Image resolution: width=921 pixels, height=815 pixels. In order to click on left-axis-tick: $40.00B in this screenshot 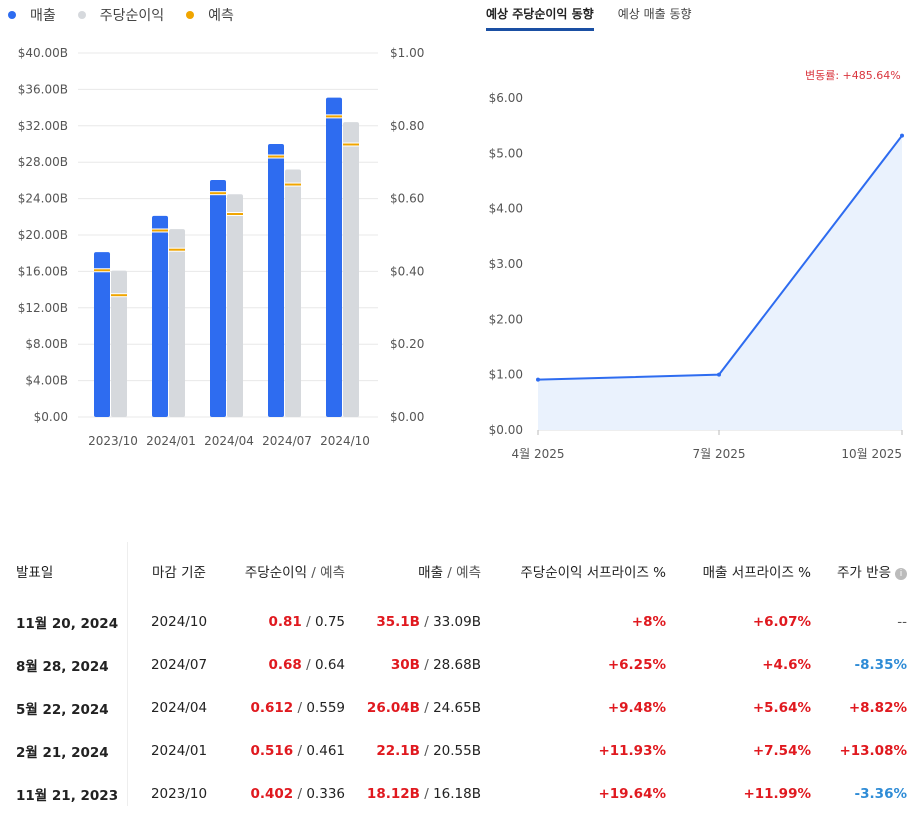, I will do `click(43, 53)`.